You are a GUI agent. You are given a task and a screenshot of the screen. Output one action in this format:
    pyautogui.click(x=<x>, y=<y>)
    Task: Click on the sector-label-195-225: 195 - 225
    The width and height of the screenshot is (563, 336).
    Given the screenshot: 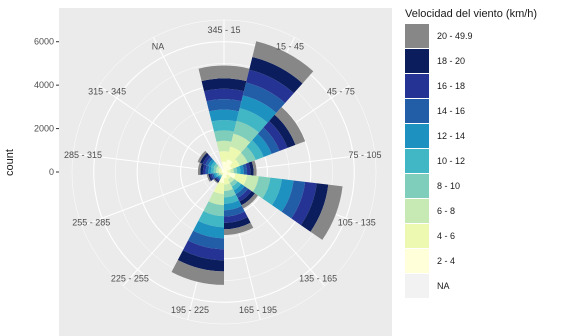 What is the action you would take?
    pyautogui.click(x=190, y=310)
    